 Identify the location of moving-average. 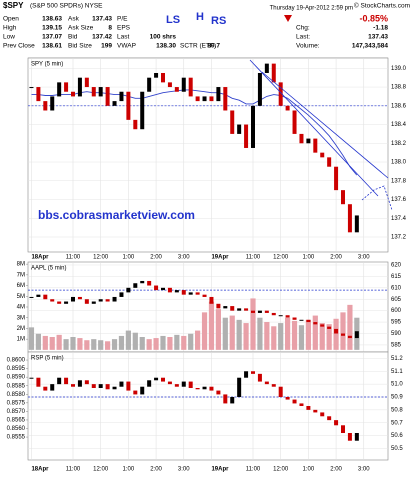
(194, 132).